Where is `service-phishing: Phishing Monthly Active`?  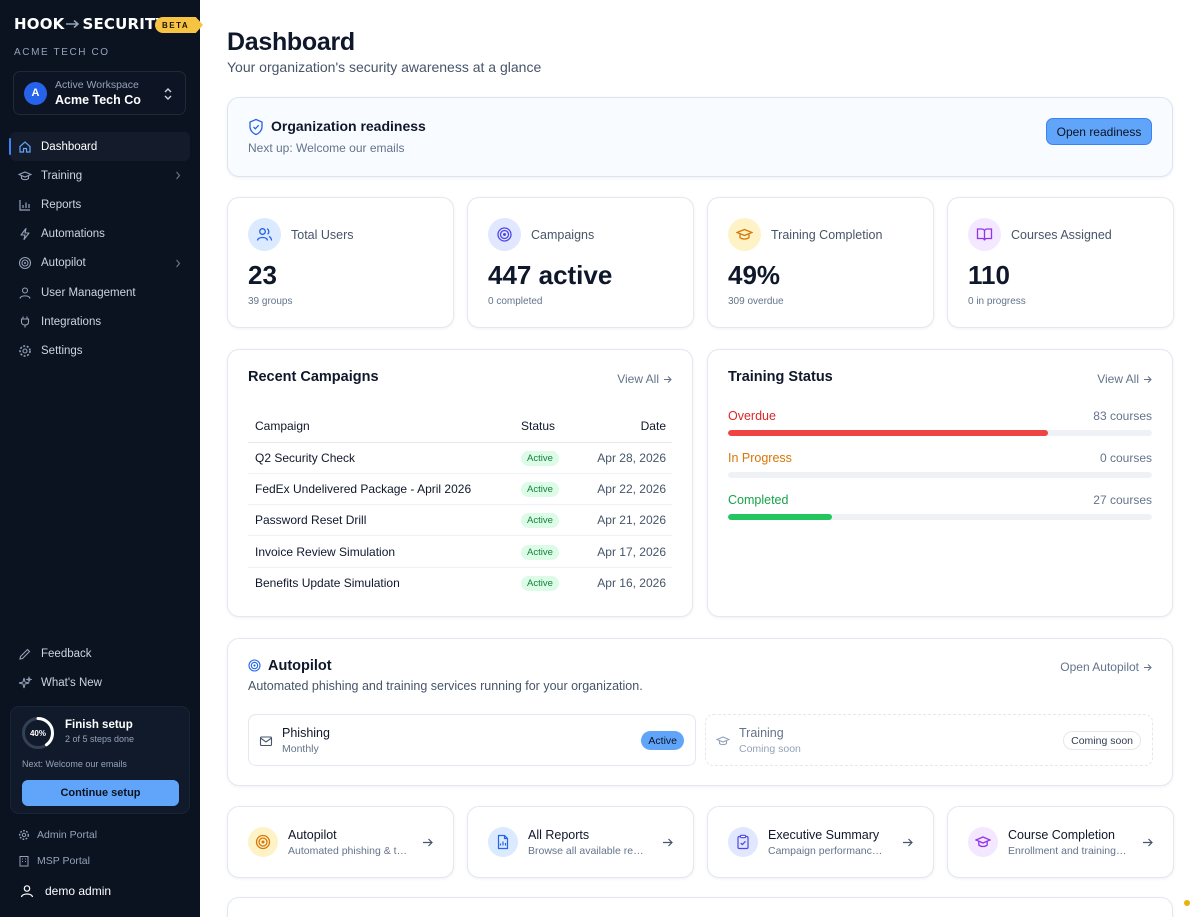
service-phishing: Phishing Monthly Active is located at coordinates (472, 740).